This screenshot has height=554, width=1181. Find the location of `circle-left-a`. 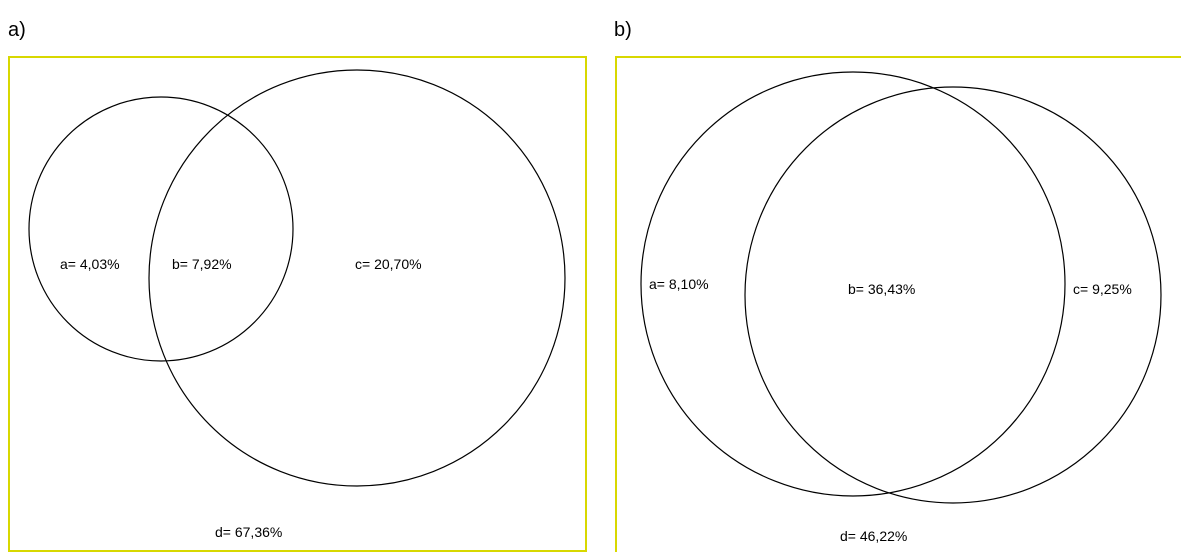

circle-left-a is located at coordinates (161, 229).